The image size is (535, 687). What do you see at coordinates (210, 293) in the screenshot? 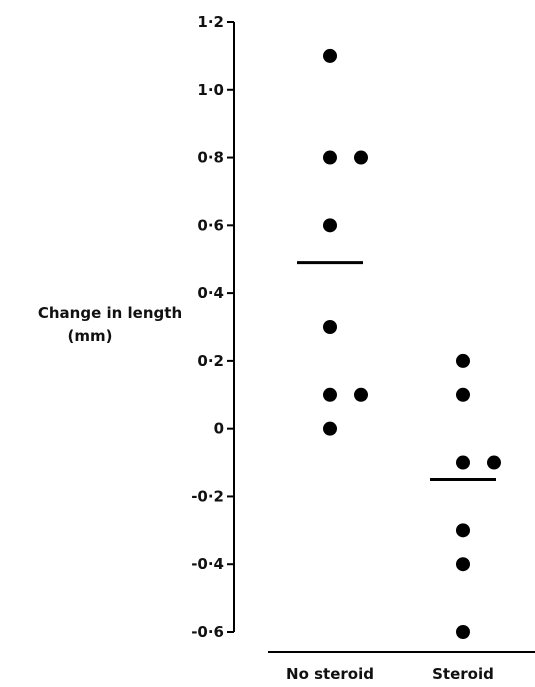
I see `y-tick-label-4: 0·4` at bounding box center [210, 293].